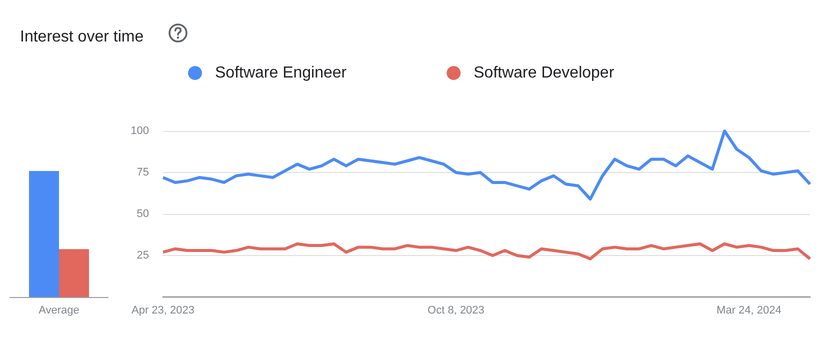 The width and height of the screenshot is (831, 347). Describe the element at coordinates (82, 37) in the screenshot. I see `chart-title: Interest over time` at that location.